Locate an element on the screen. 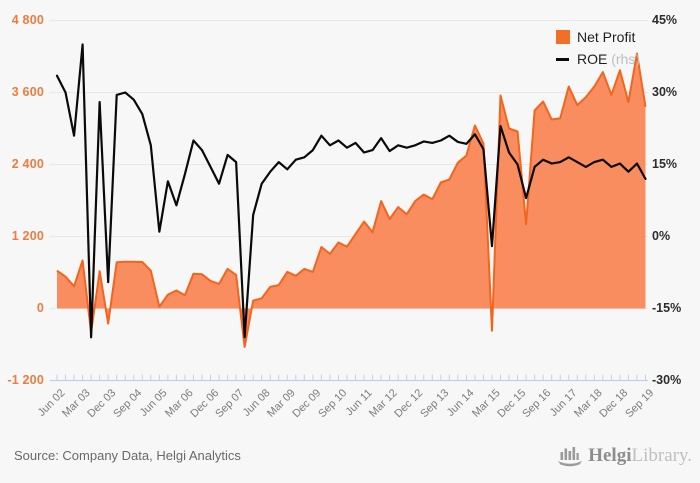  right-axis-tick-label: 15% is located at coordinates (665, 163).